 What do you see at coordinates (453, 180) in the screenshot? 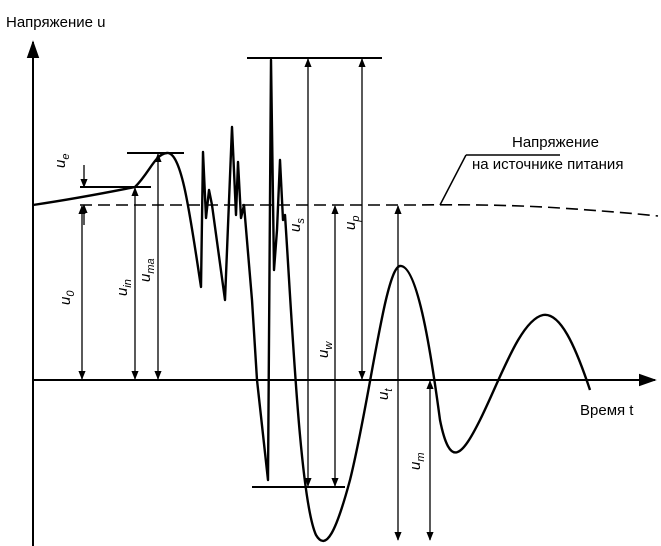
I see `supply-label-leader` at bounding box center [453, 180].